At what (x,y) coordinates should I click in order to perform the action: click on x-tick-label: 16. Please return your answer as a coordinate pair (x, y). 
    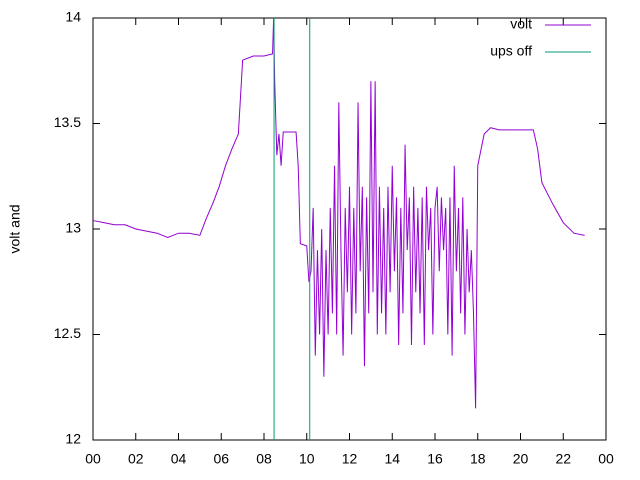
    Looking at the image, I should click on (435, 459).